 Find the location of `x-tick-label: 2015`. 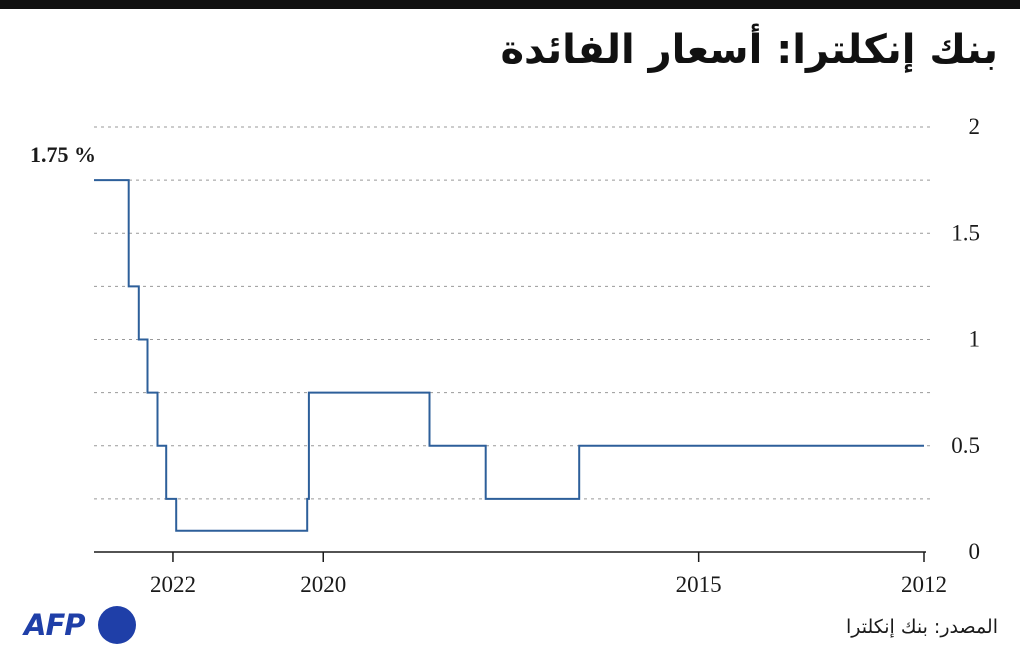

x-tick-label: 2015 is located at coordinates (699, 584).